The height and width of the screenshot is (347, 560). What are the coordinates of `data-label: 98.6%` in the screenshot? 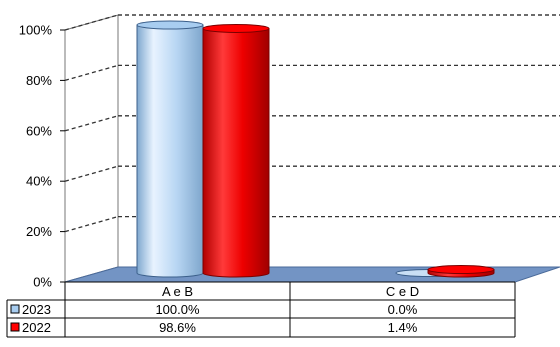 It's located at (177, 327).